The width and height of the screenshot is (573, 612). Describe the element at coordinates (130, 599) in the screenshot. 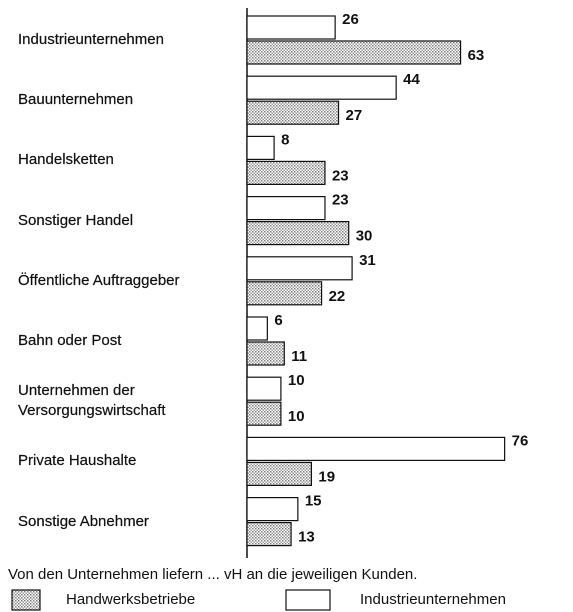

I see `legend-label: Handwerksbetriebe` at that location.